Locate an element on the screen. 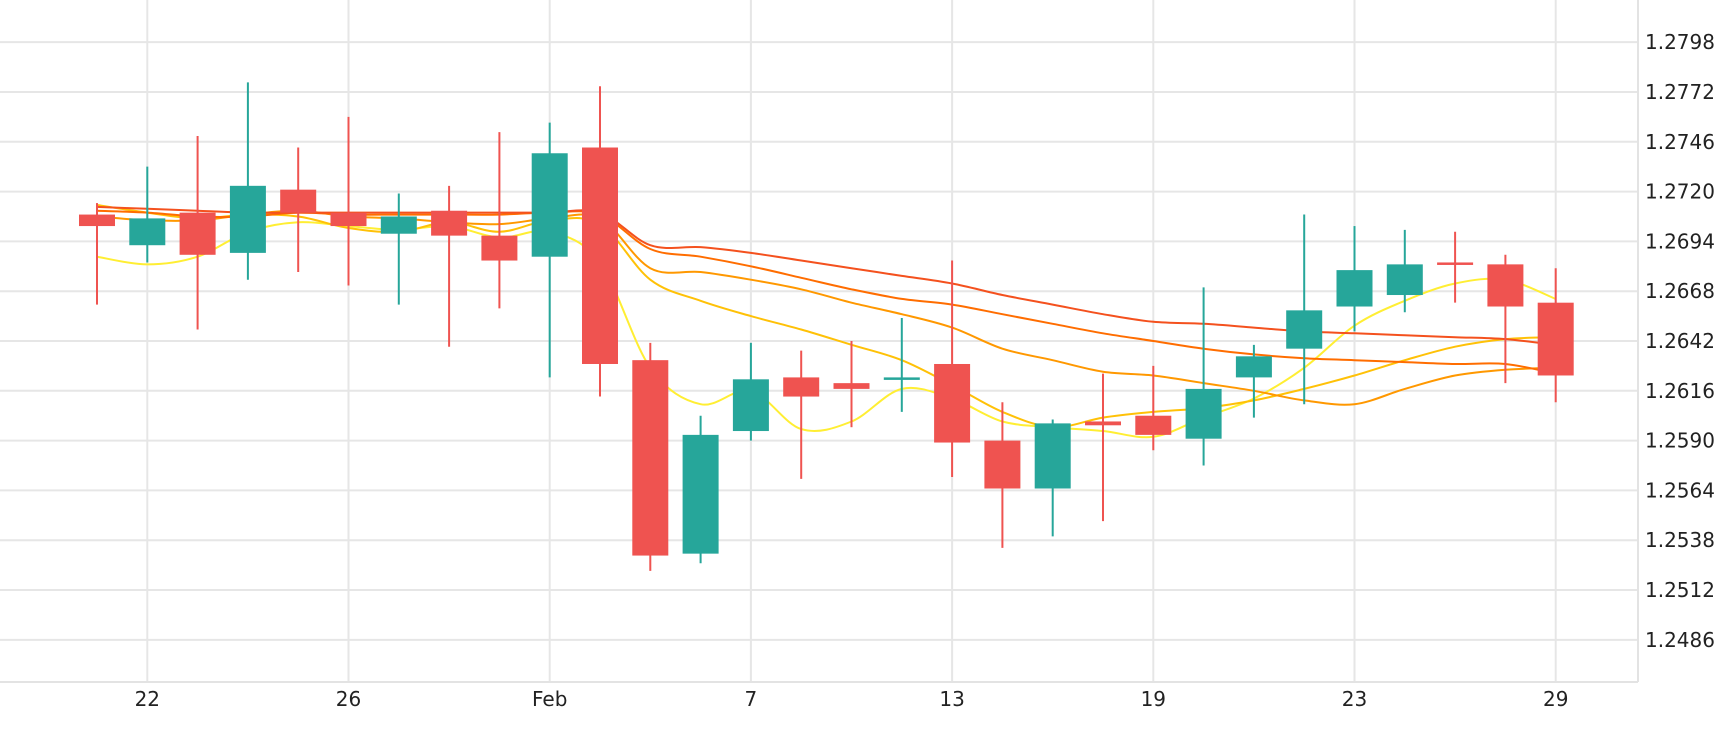  y-tick-label: 1.2564 is located at coordinates (1680, 490).